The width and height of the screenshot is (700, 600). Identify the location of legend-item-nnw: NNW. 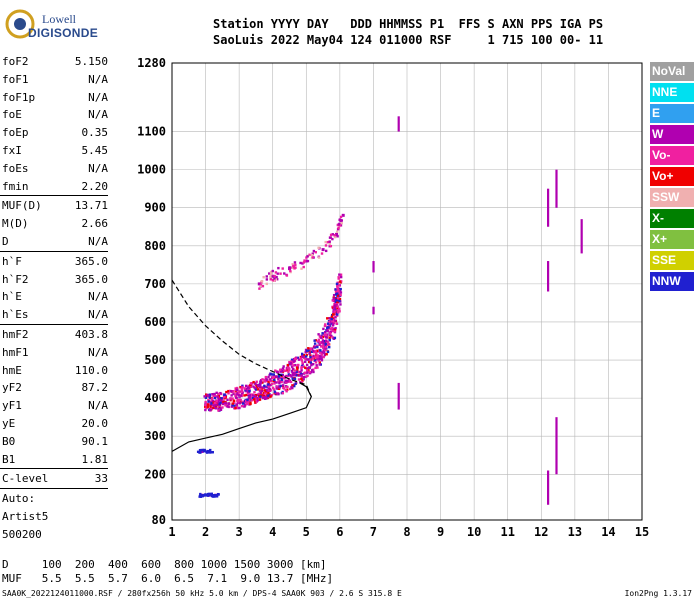
(672, 281).